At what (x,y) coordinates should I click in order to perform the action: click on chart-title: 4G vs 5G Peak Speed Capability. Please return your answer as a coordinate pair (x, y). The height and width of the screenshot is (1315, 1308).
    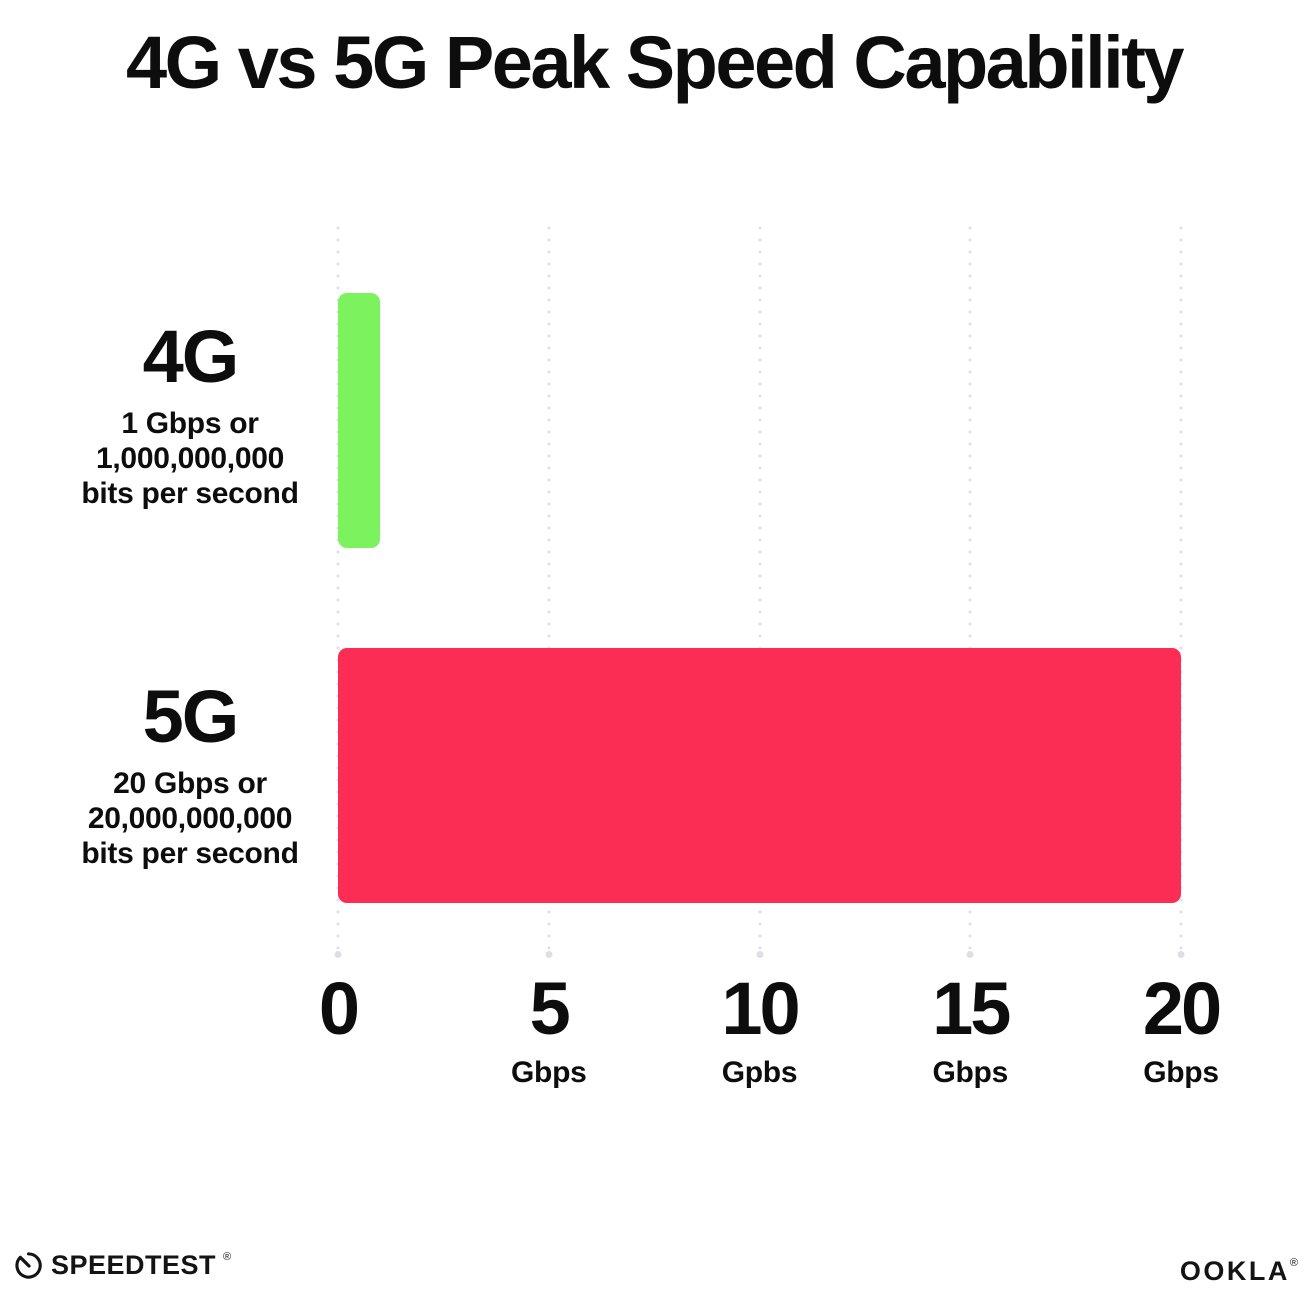
    Looking at the image, I should click on (655, 62).